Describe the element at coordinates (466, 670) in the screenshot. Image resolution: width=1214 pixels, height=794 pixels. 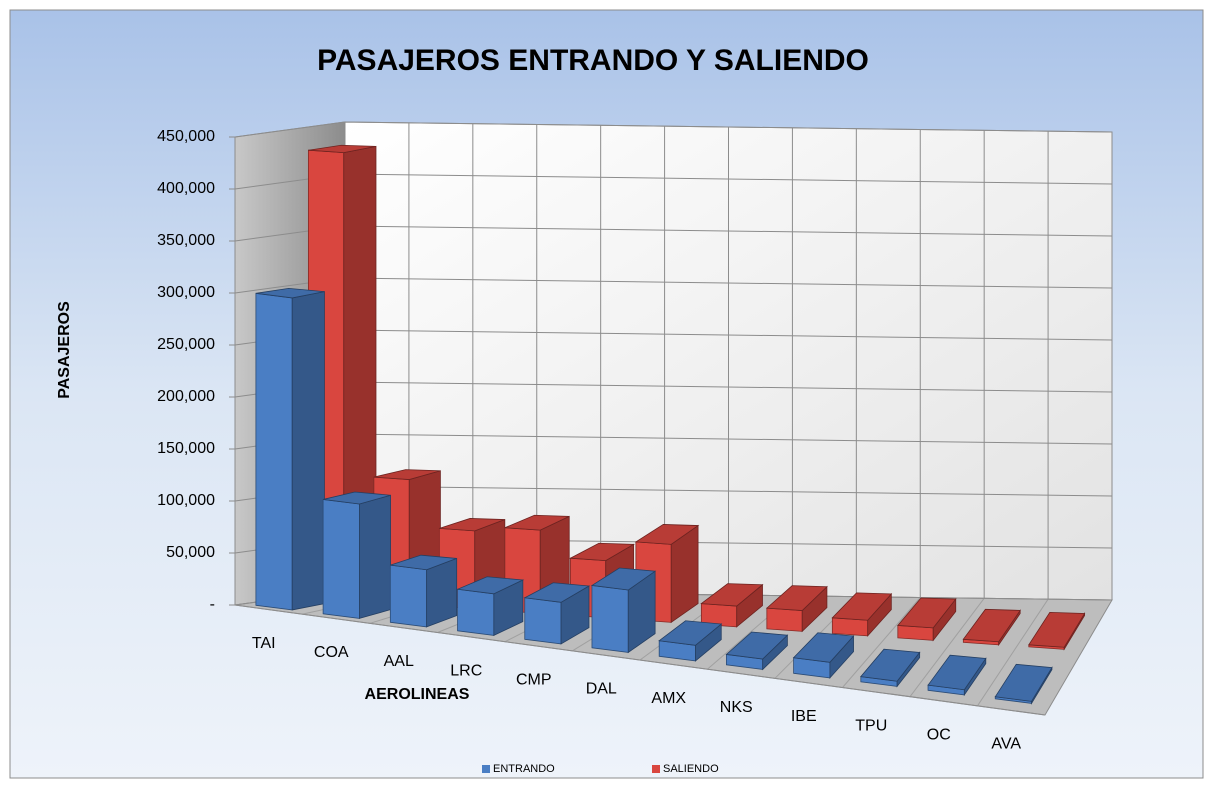
I see `x-tick-label: LRC` at that location.